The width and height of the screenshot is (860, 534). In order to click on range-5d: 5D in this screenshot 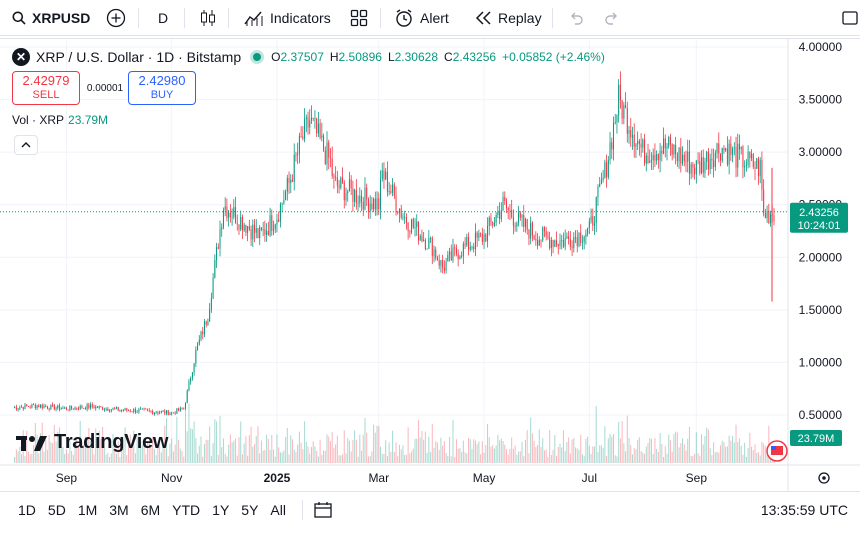, I will do `click(56, 510)`.